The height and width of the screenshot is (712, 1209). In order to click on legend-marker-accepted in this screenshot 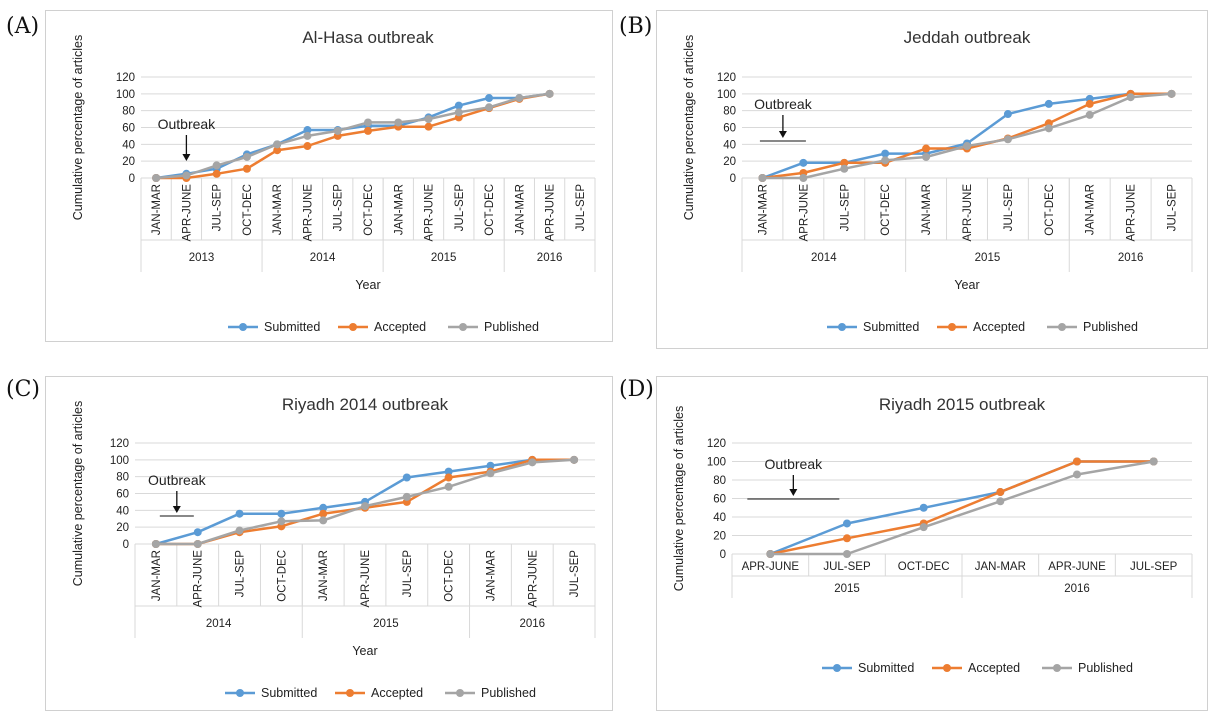, I will do `click(350, 693)`.